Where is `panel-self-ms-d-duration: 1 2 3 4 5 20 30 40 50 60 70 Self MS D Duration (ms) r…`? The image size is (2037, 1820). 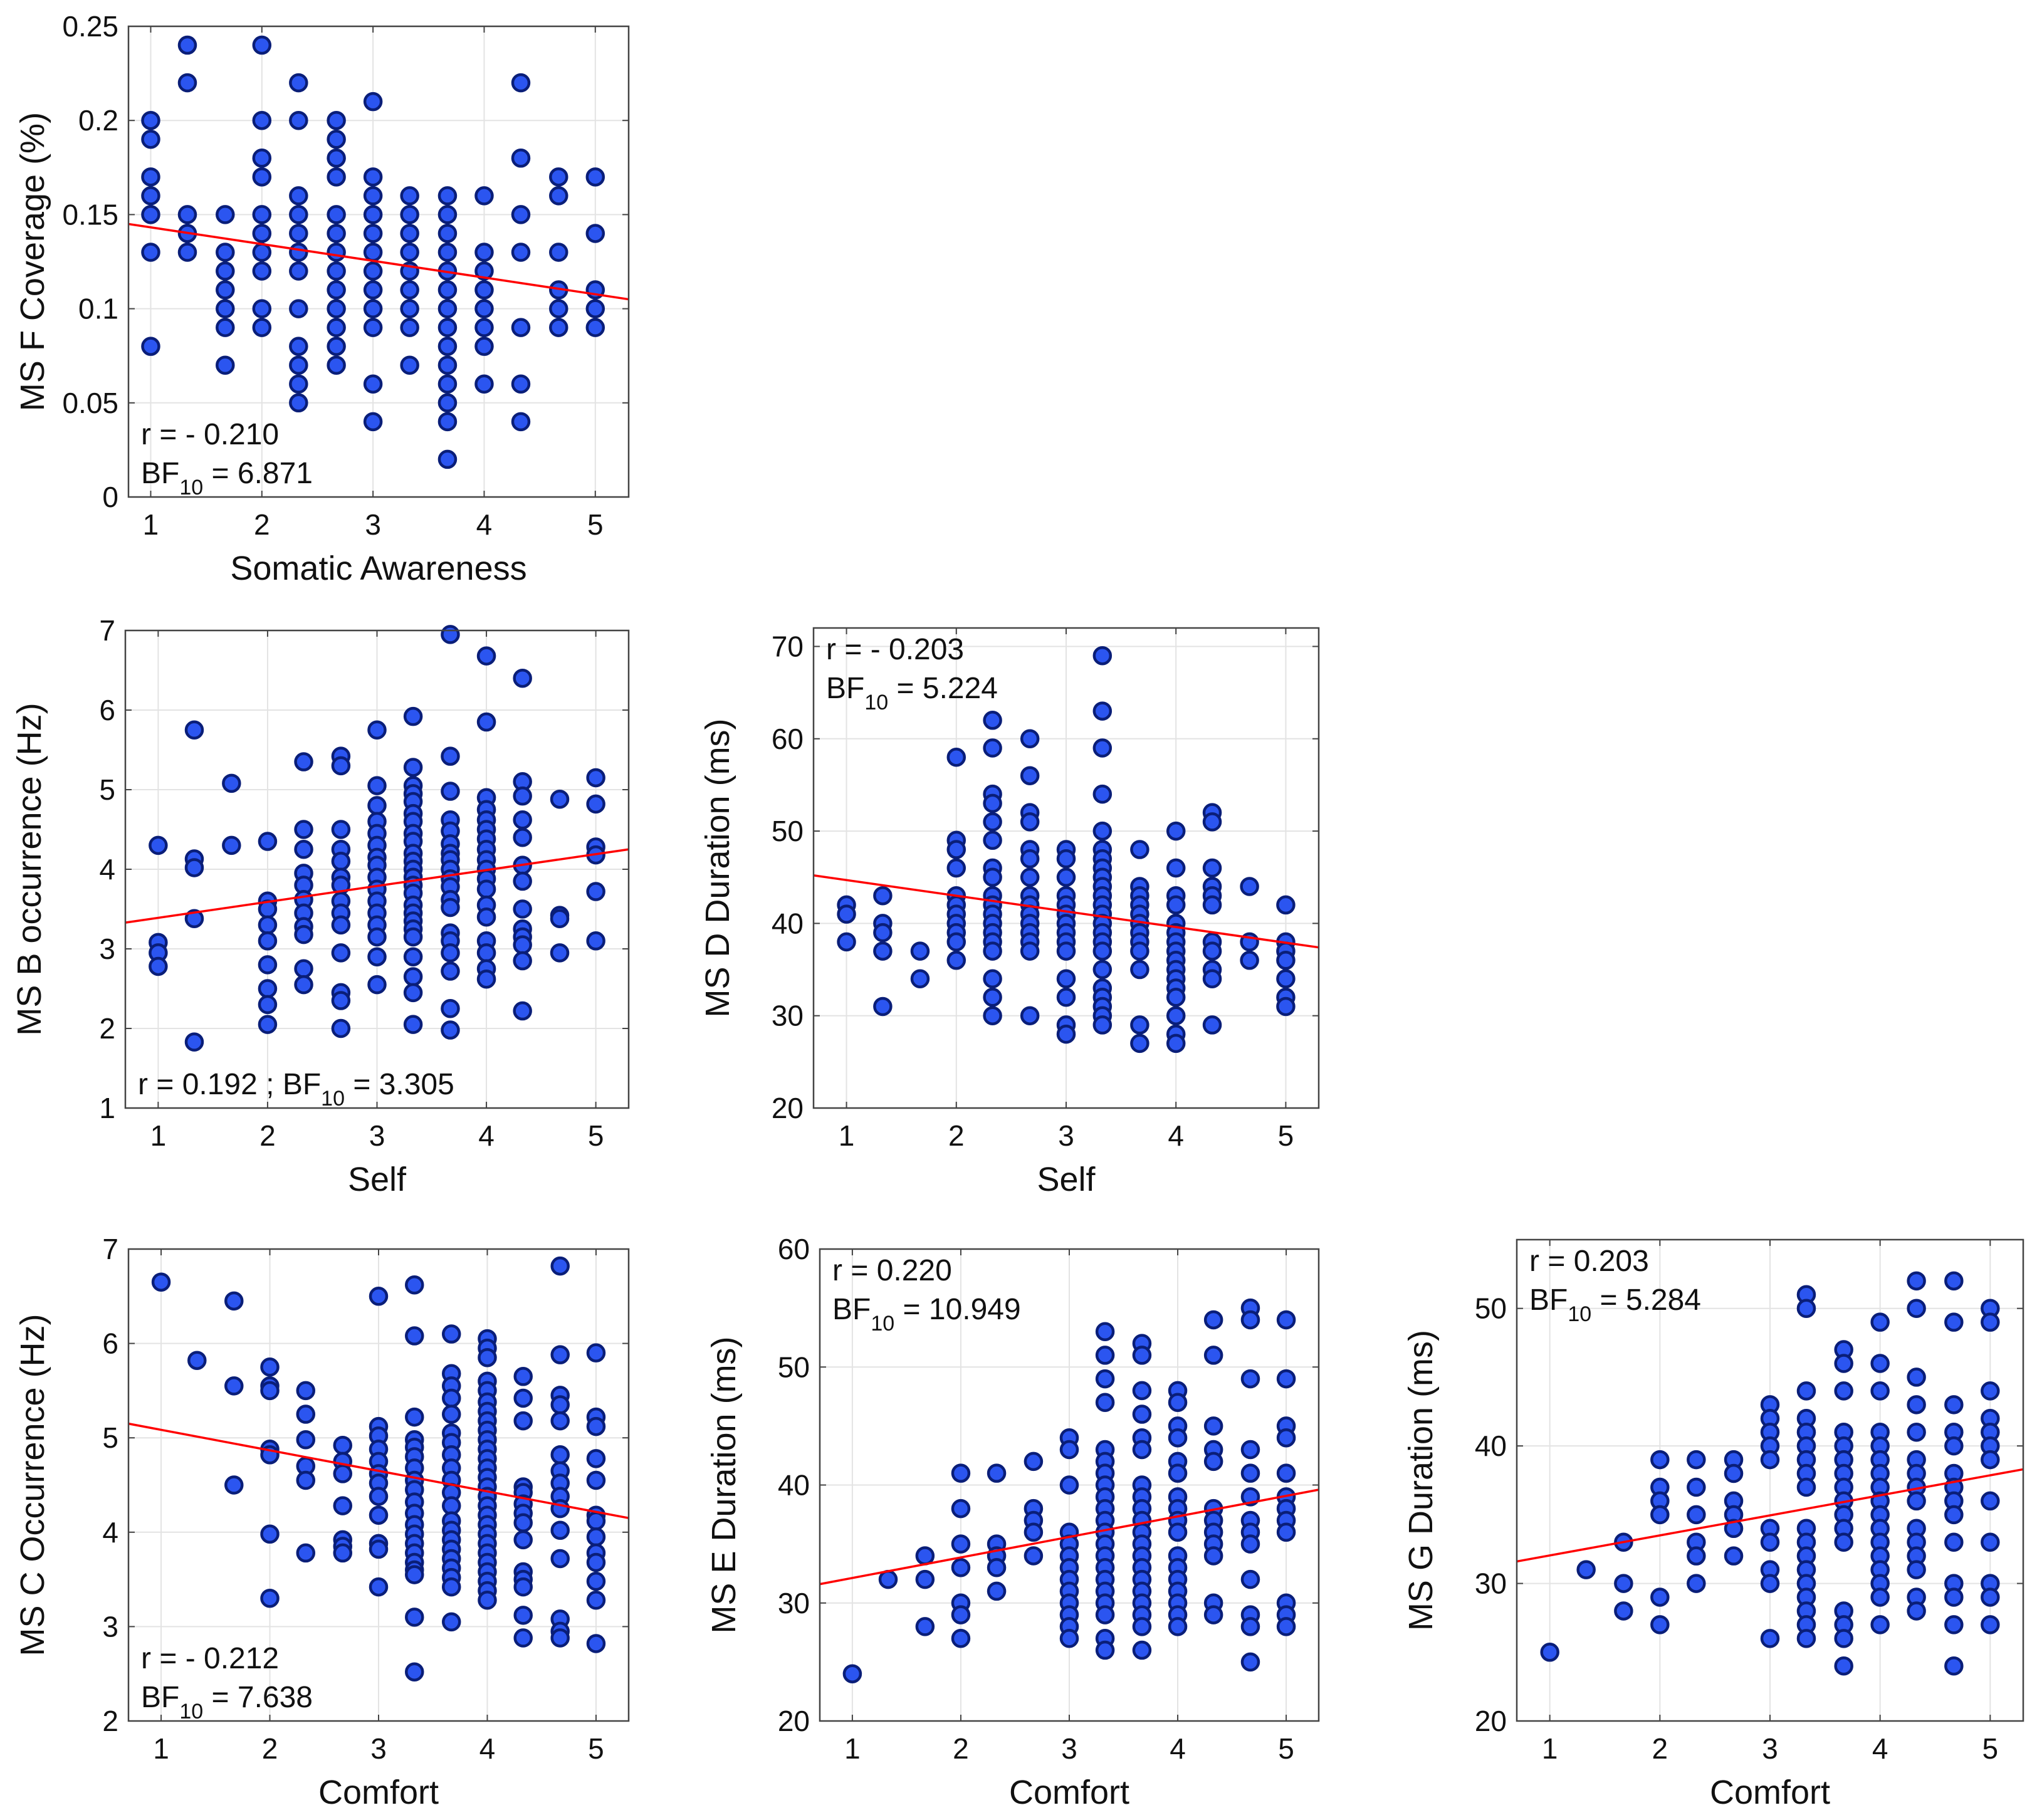
panel-self-ms-d-duration: 1 2 3 4 5 20 30 40 50 60 70 Self MS D Duration (ms) r… is located at coordinates (1009, 912).